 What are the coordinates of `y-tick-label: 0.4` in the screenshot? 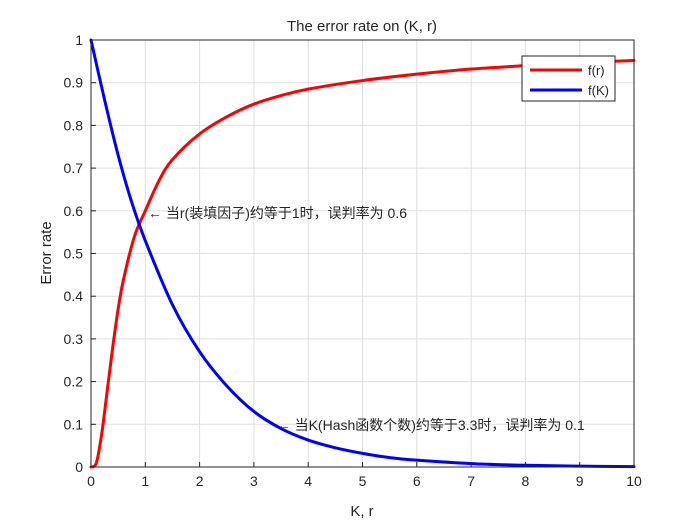 It's located at (74, 296).